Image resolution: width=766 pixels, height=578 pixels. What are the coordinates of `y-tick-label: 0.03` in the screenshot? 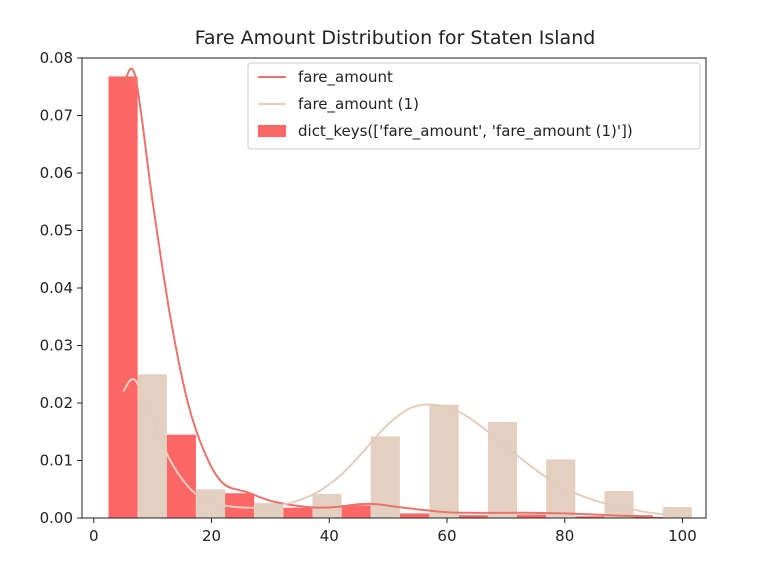 It's located at (56, 346).